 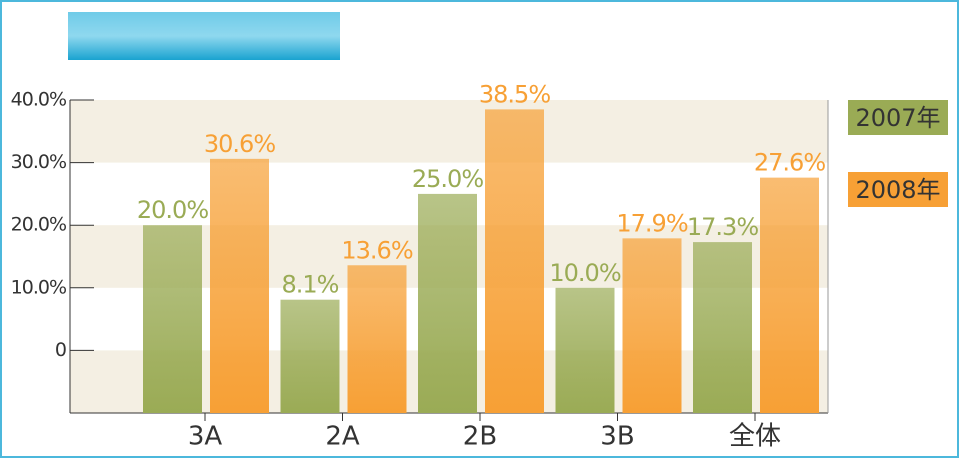 What do you see at coordinates (755, 437) in the screenshot?
I see `x-tick-label: 全体` at bounding box center [755, 437].